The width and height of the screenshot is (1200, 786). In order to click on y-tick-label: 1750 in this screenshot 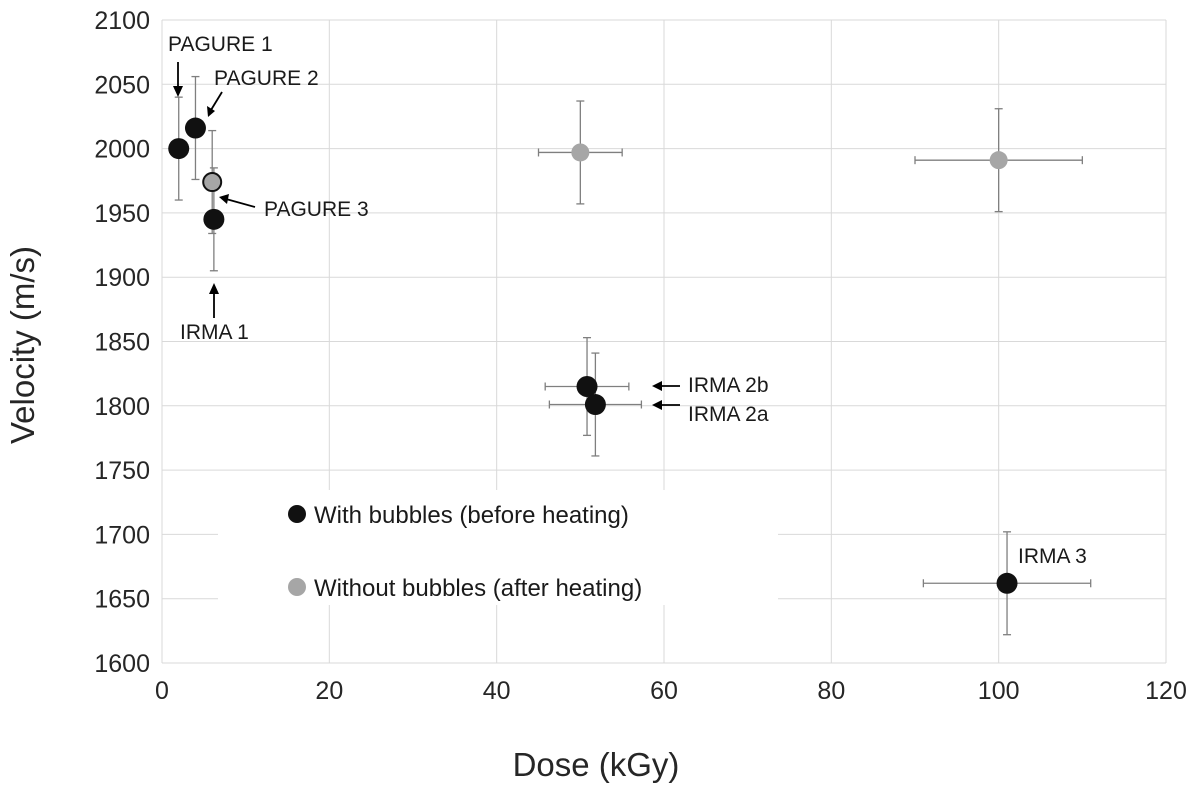, I will do `click(122, 471)`.